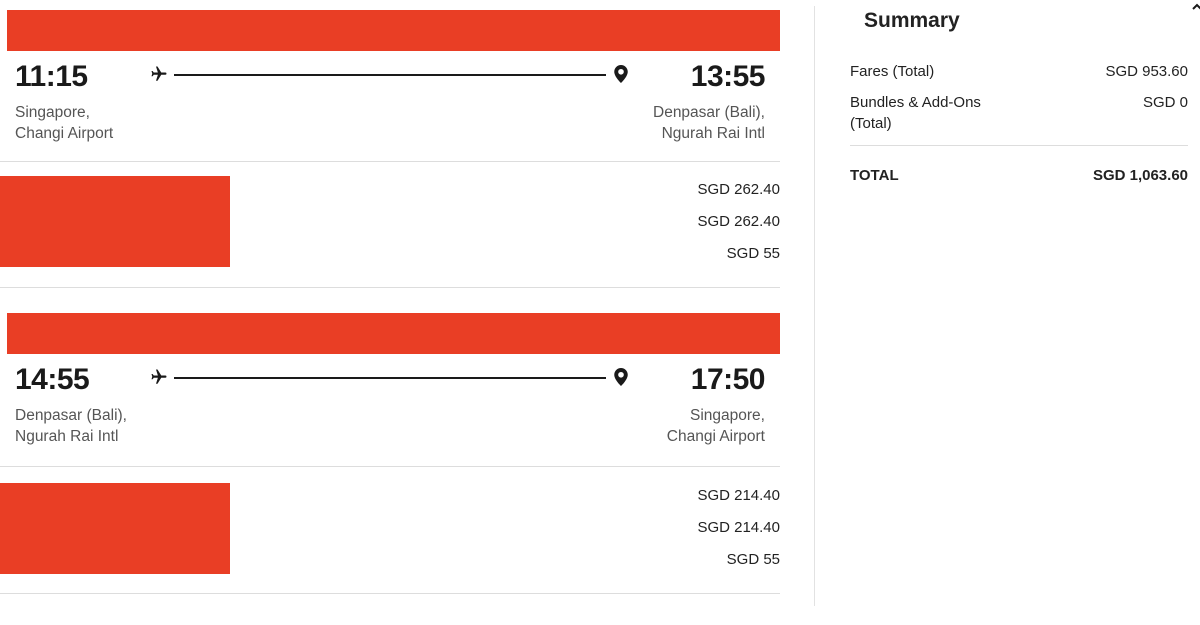 The image size is (1200, 625). What do you see at coordinates (915, 113) in the screenshot?
I see `bundles-total-label: Bundles & Add-Ons (Total)` at bounding box center [915, 113].